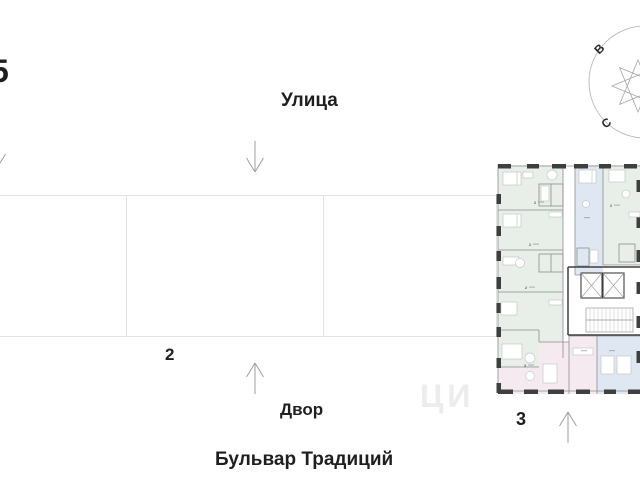 The image size is (640, 480). I want to click on core-walls, so click(603, 301).